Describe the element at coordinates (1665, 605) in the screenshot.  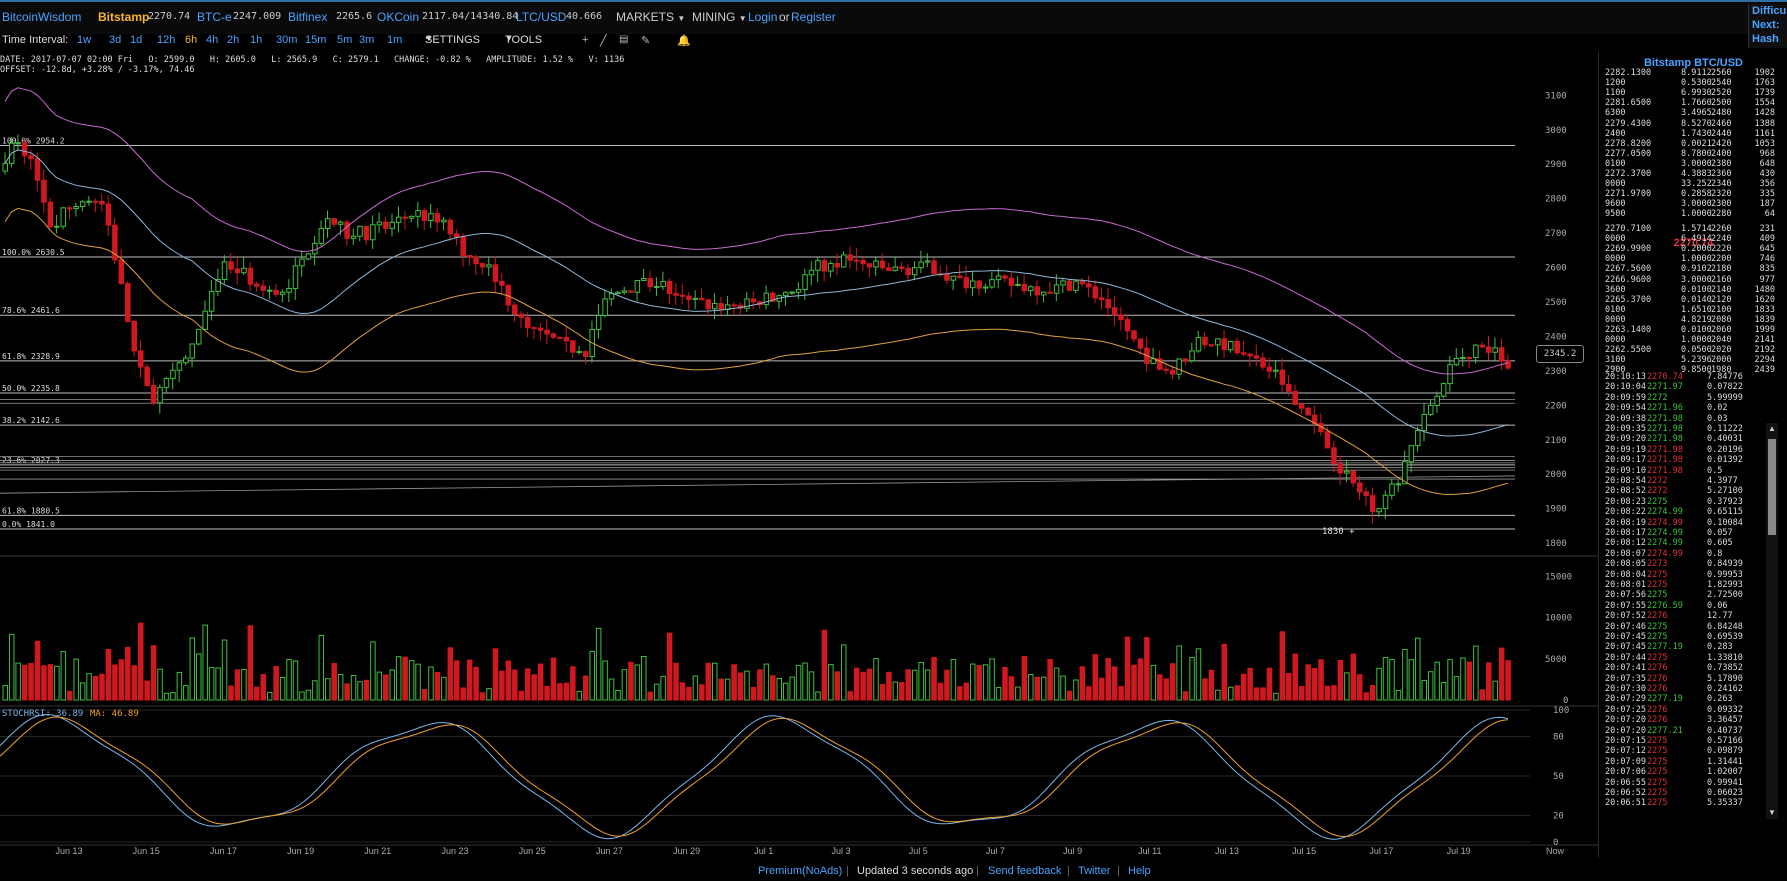
I see `price-cell: 2276.59` at that location.